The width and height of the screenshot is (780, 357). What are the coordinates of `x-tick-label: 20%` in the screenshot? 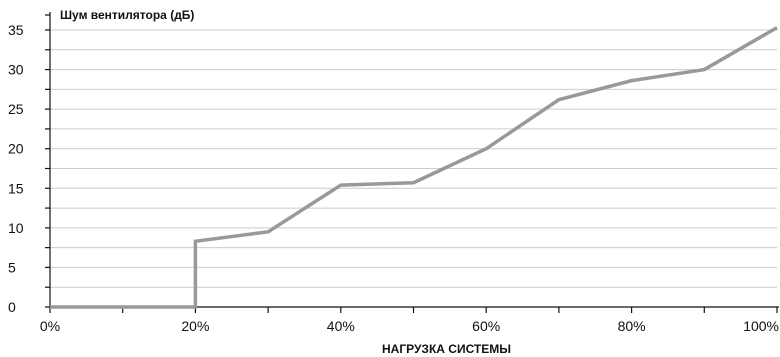 It's located at (195, 326).